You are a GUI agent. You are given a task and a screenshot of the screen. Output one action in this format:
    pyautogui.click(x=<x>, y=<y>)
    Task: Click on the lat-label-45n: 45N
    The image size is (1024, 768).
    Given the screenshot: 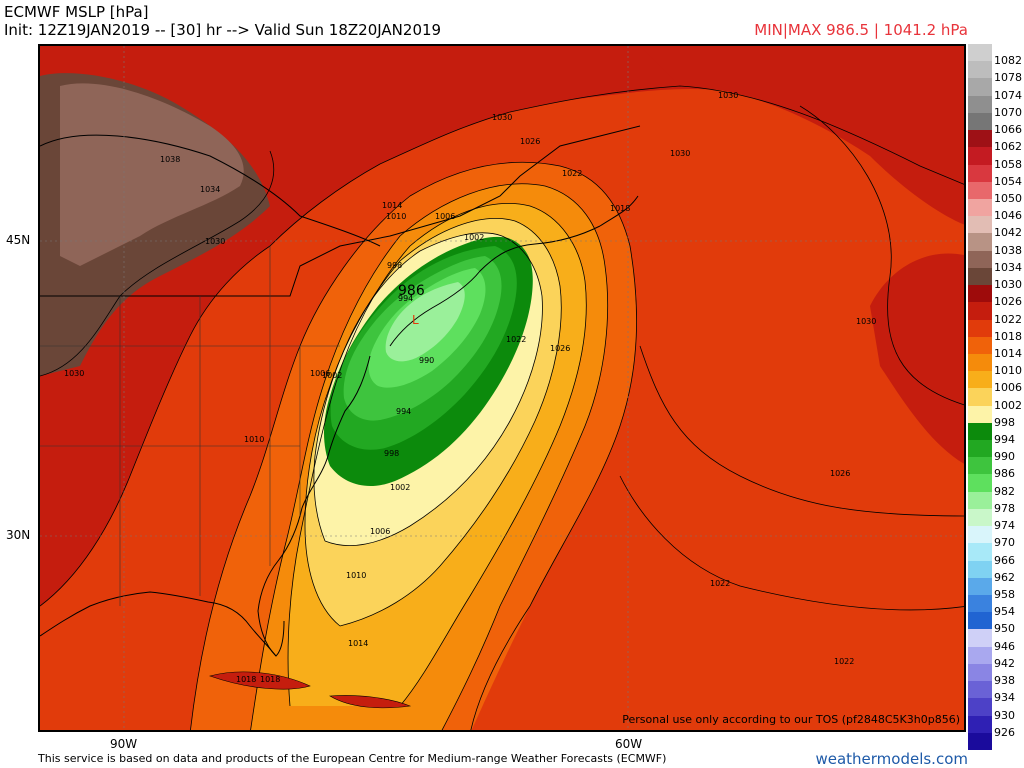 What is the action you would take?
    pyautogui.click(x=18, y=240)
    